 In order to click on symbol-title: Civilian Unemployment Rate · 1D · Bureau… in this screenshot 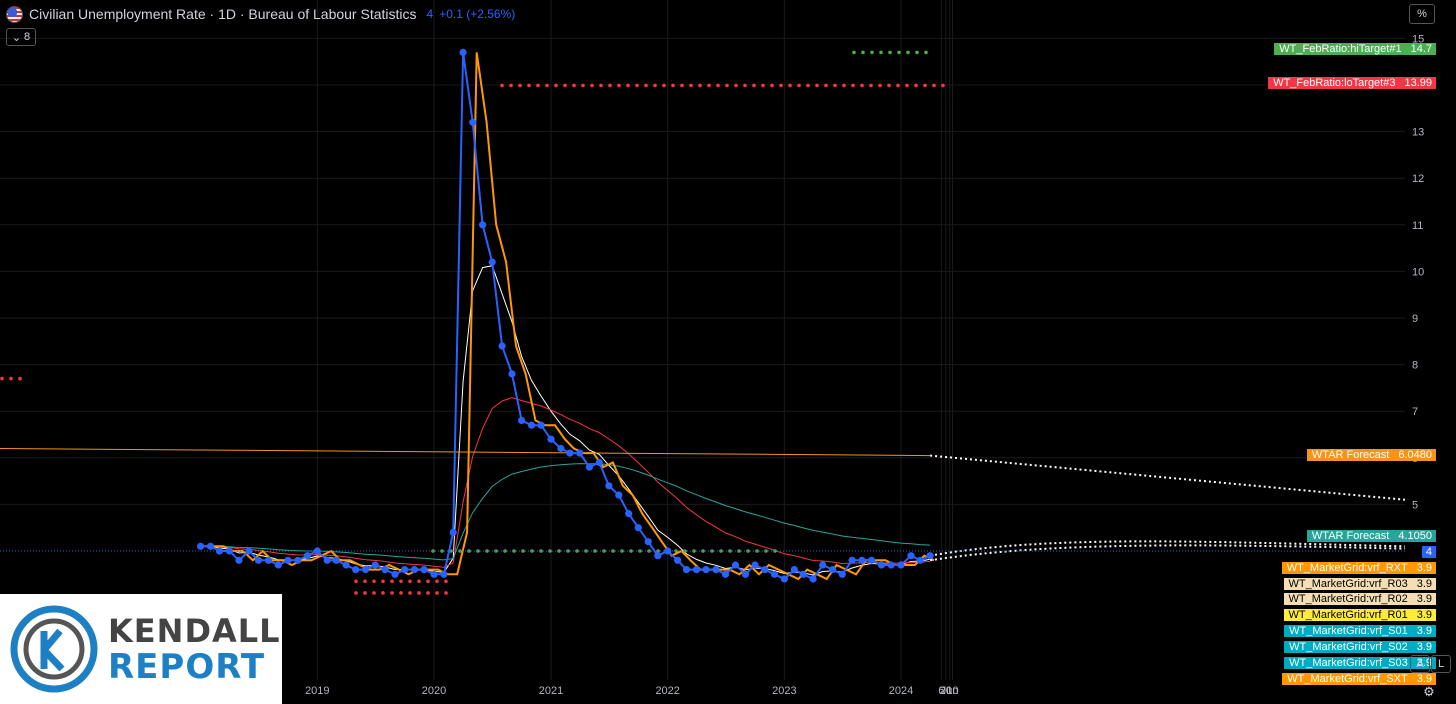, I will do `click(223, 14)`.